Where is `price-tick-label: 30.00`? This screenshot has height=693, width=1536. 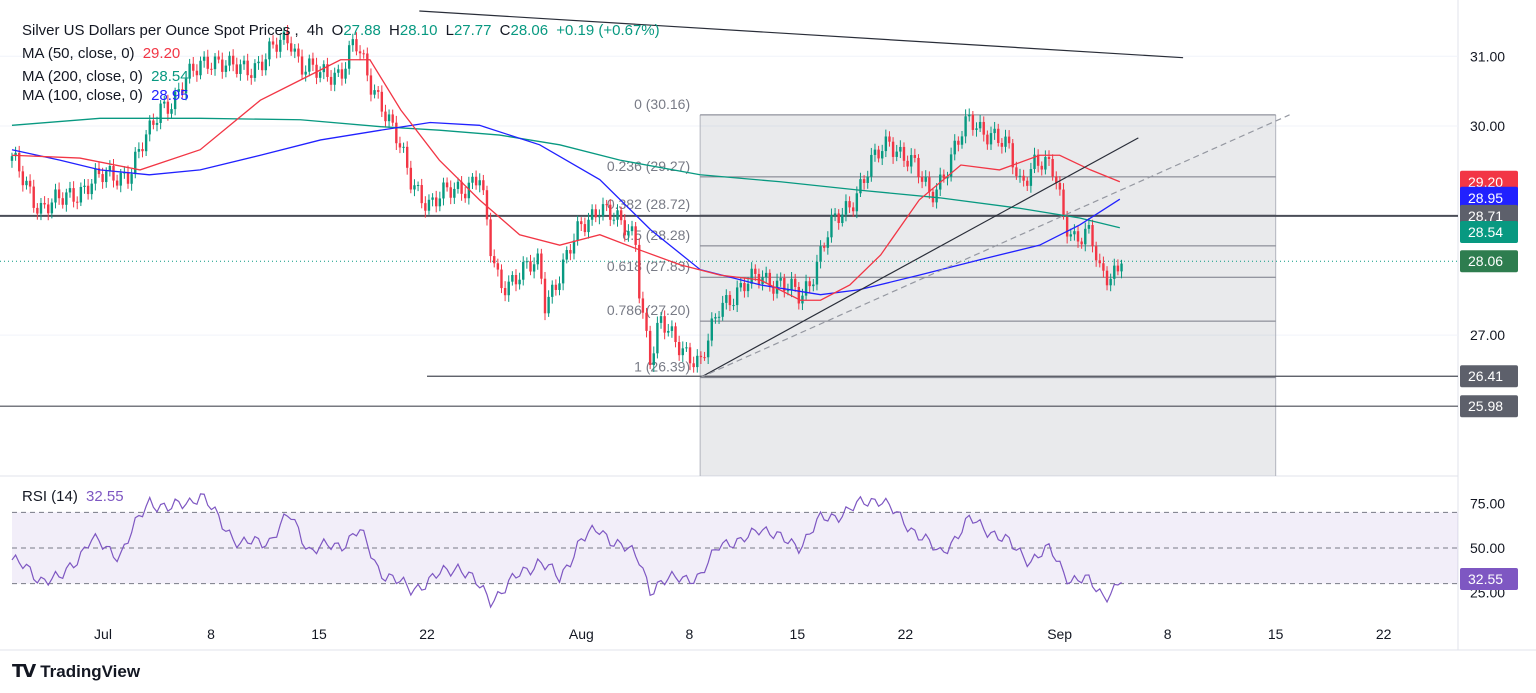 price-tick-label: 30.00 is located at coordinates (1487, 126).